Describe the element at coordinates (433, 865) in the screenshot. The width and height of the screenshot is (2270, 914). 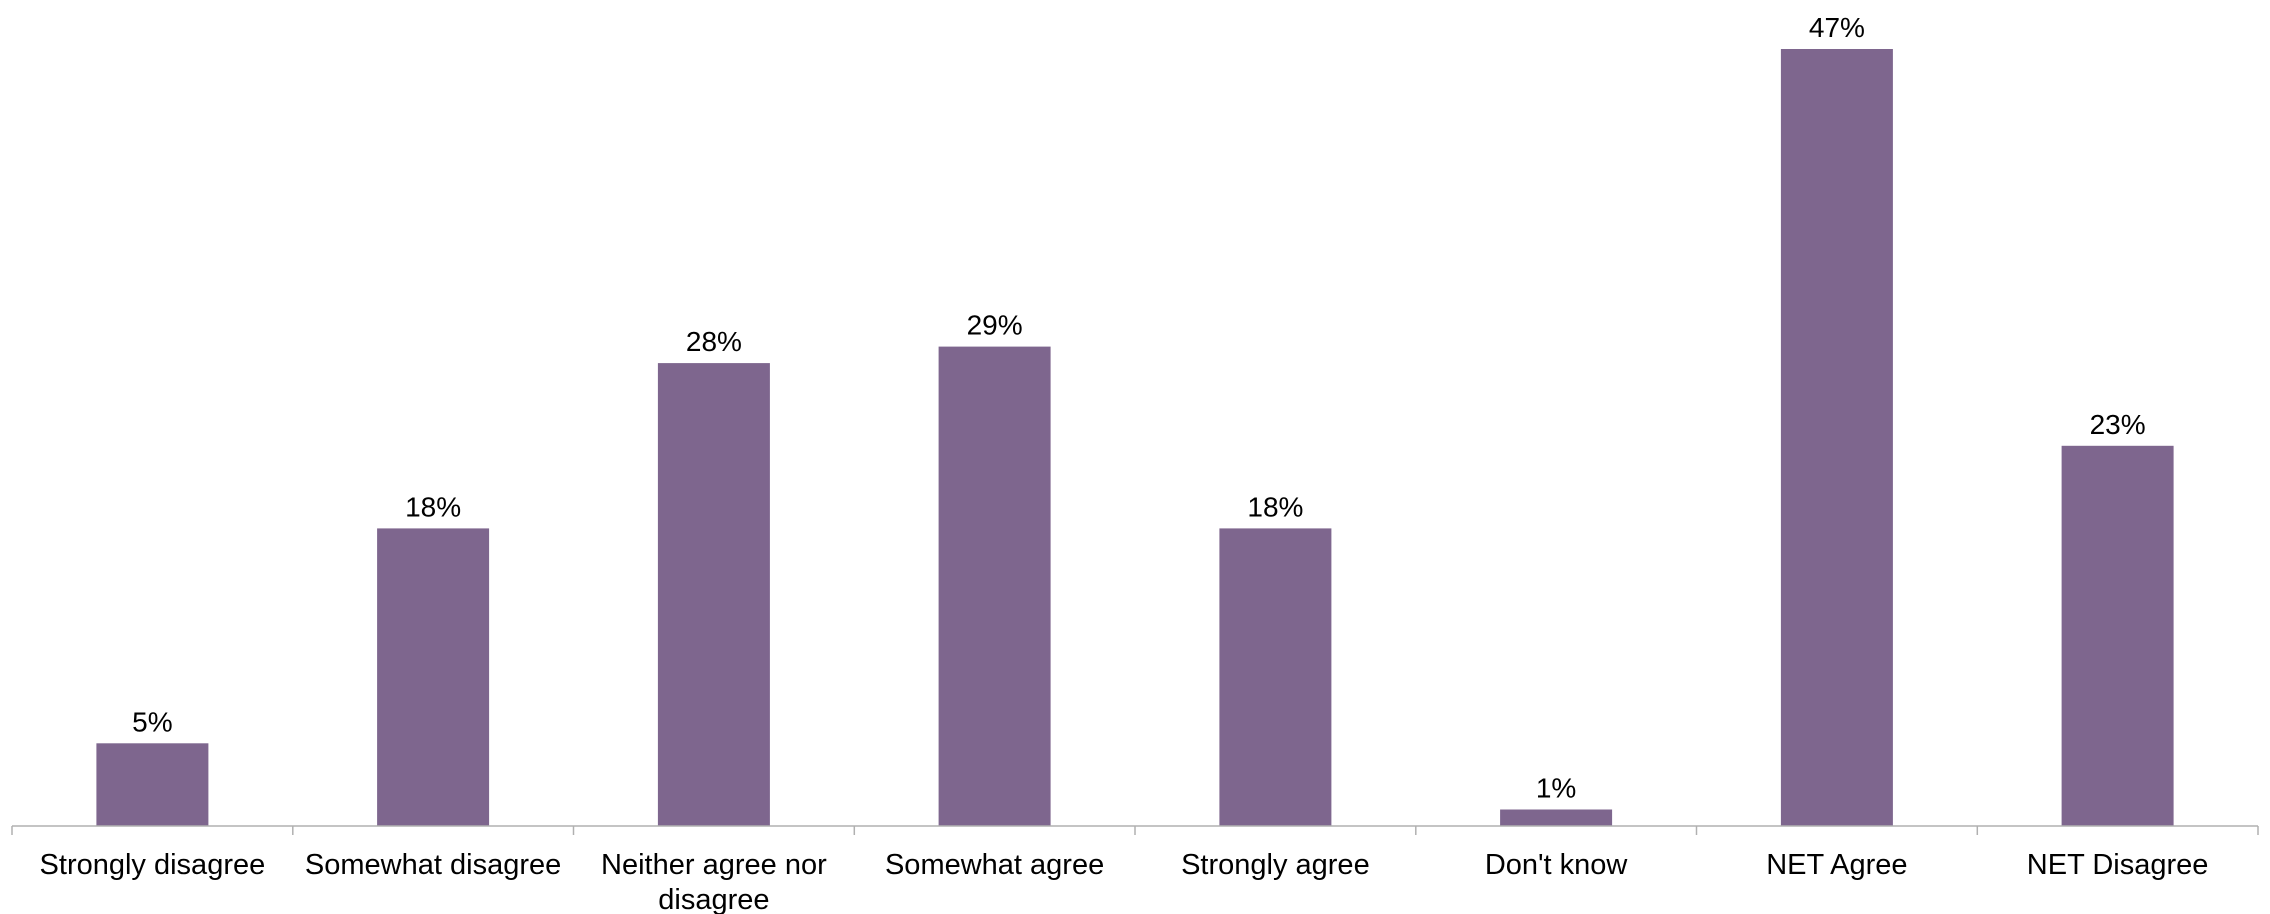
I see `x-tick-label: Somewhat disagree` at that location.